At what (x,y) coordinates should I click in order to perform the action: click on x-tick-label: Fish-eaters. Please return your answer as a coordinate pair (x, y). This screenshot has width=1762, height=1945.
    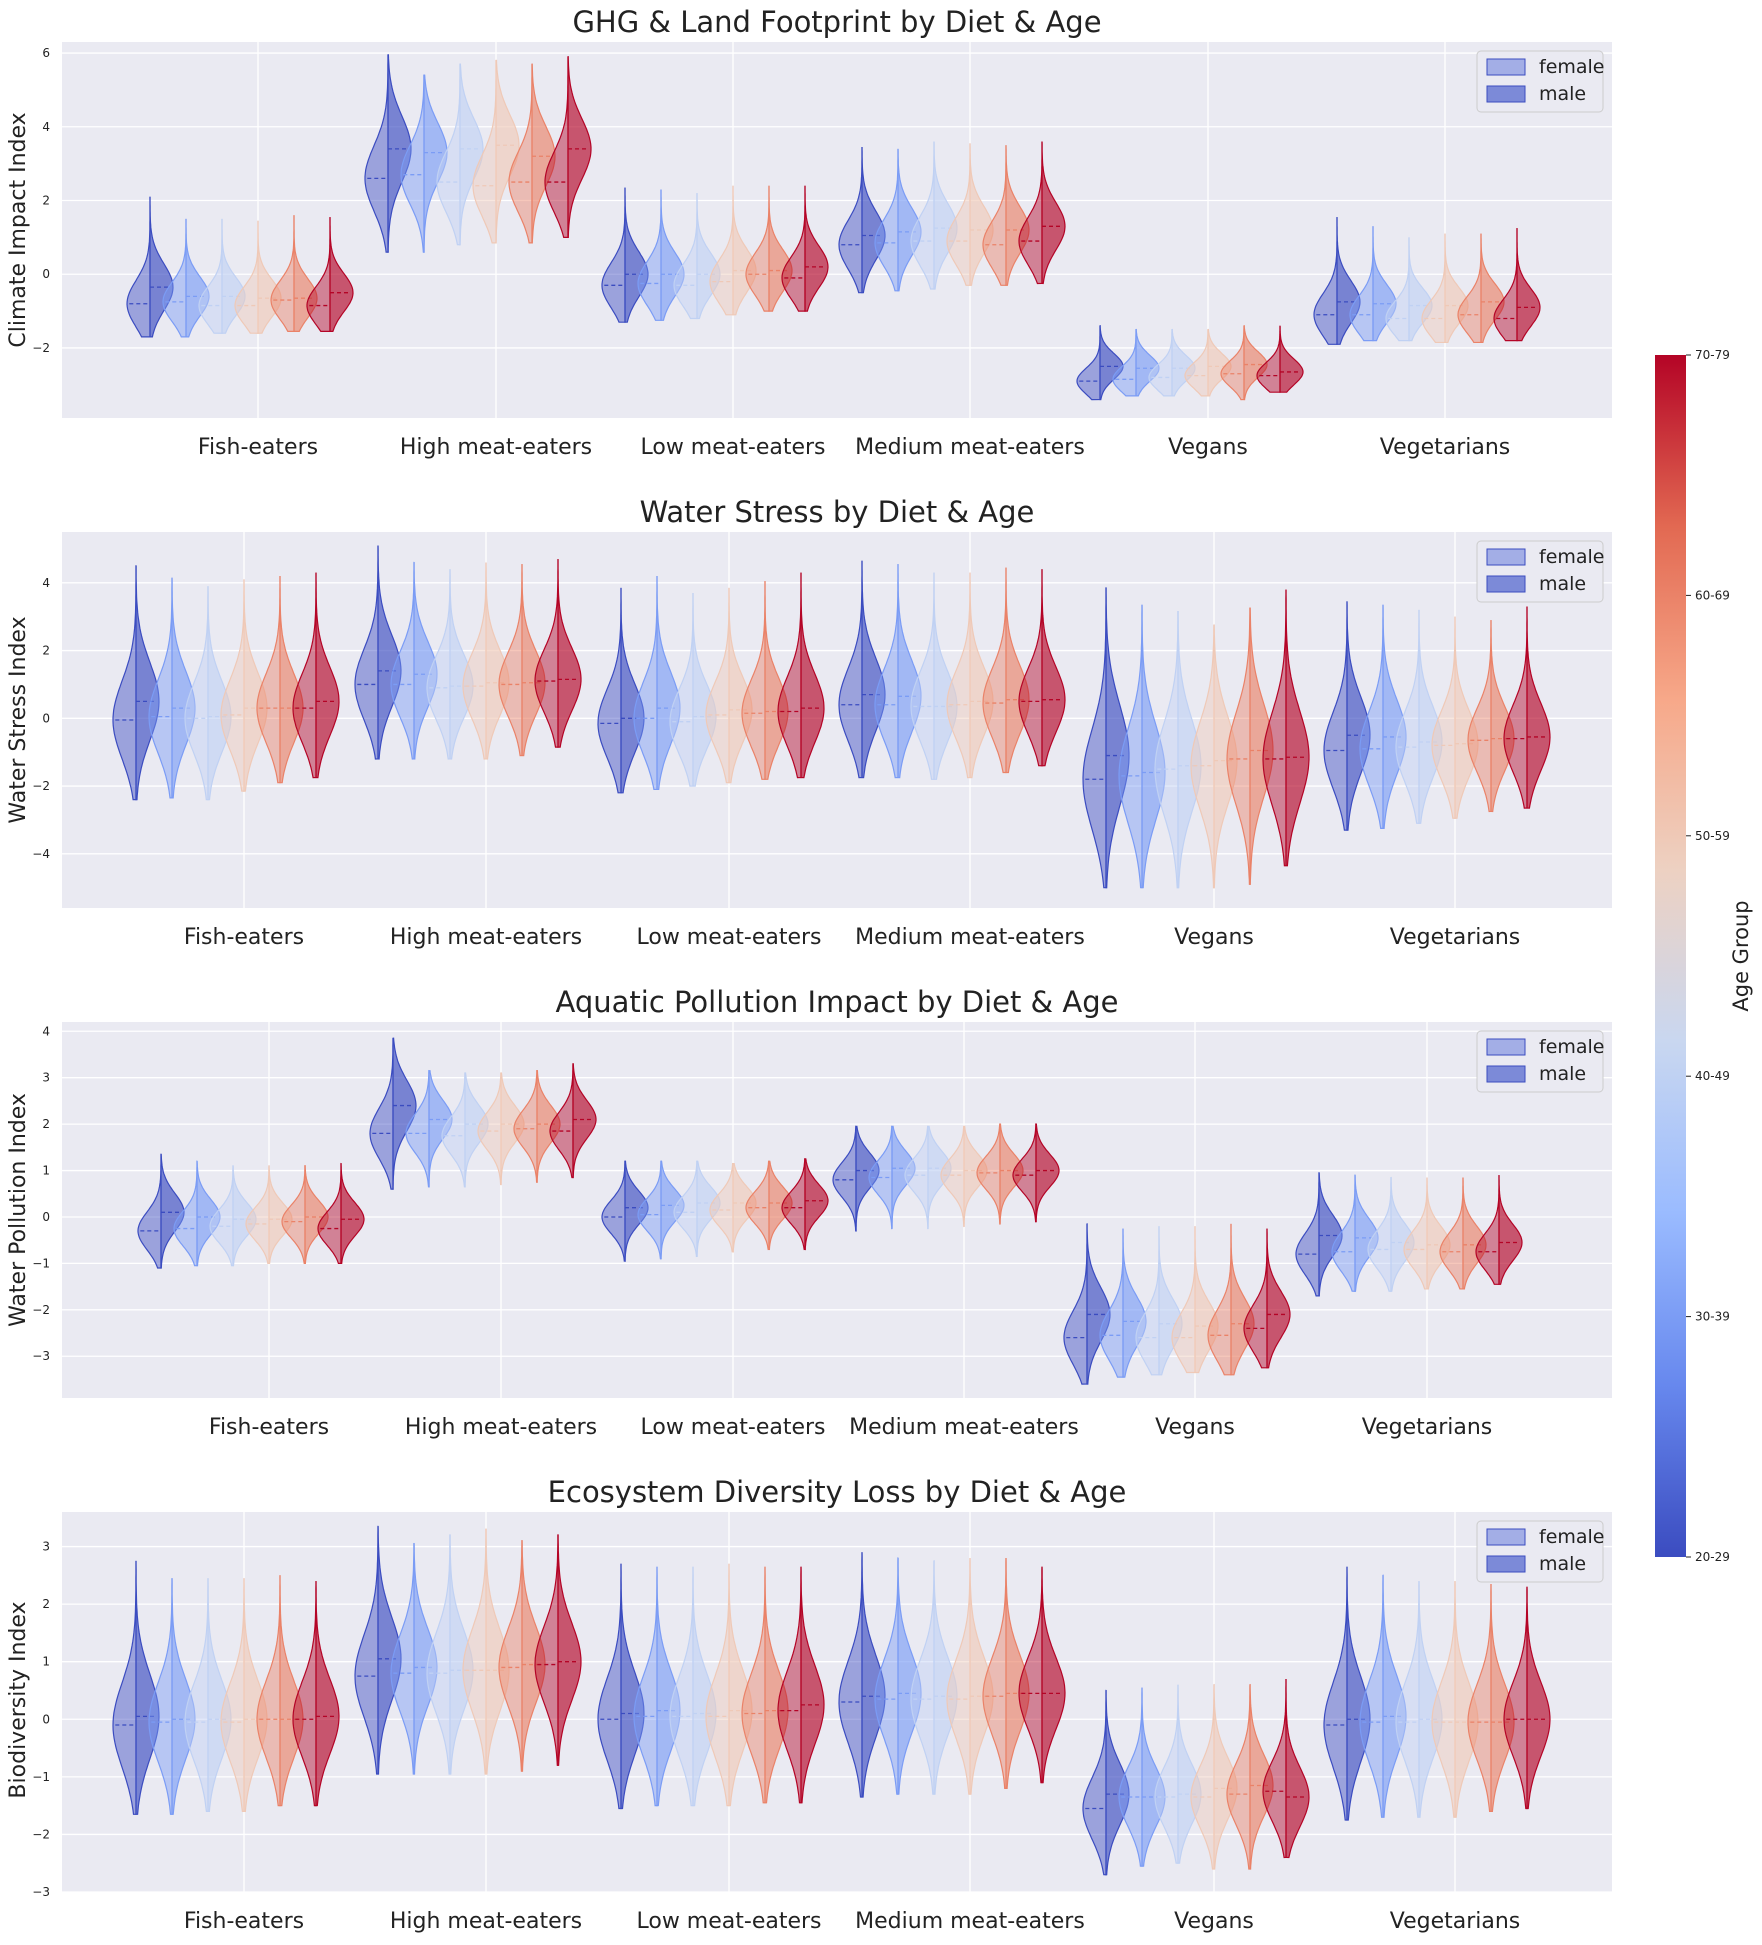
    Looking at the image, I should click on (258, 447).